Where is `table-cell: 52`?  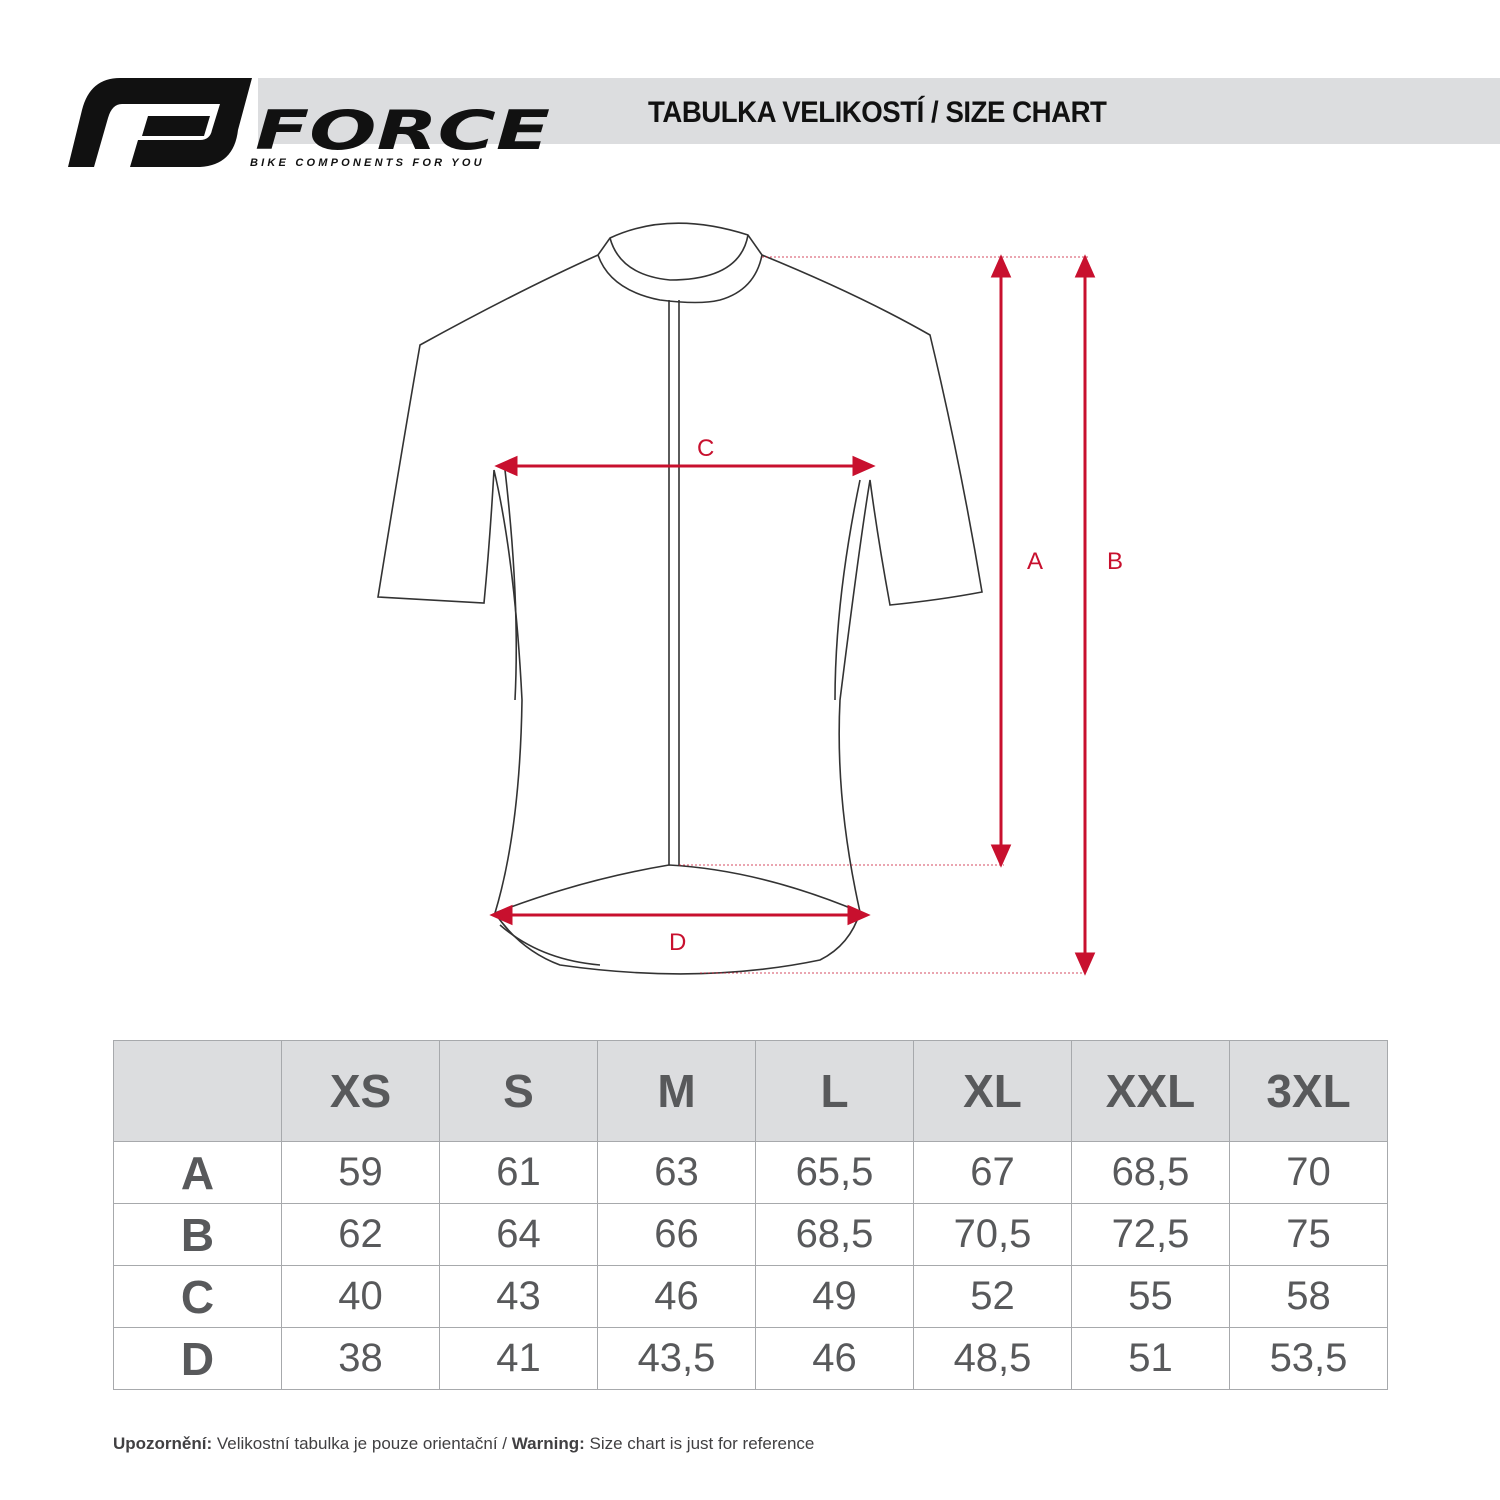
table-cell: 52 is located at coordinates (992, 1296).